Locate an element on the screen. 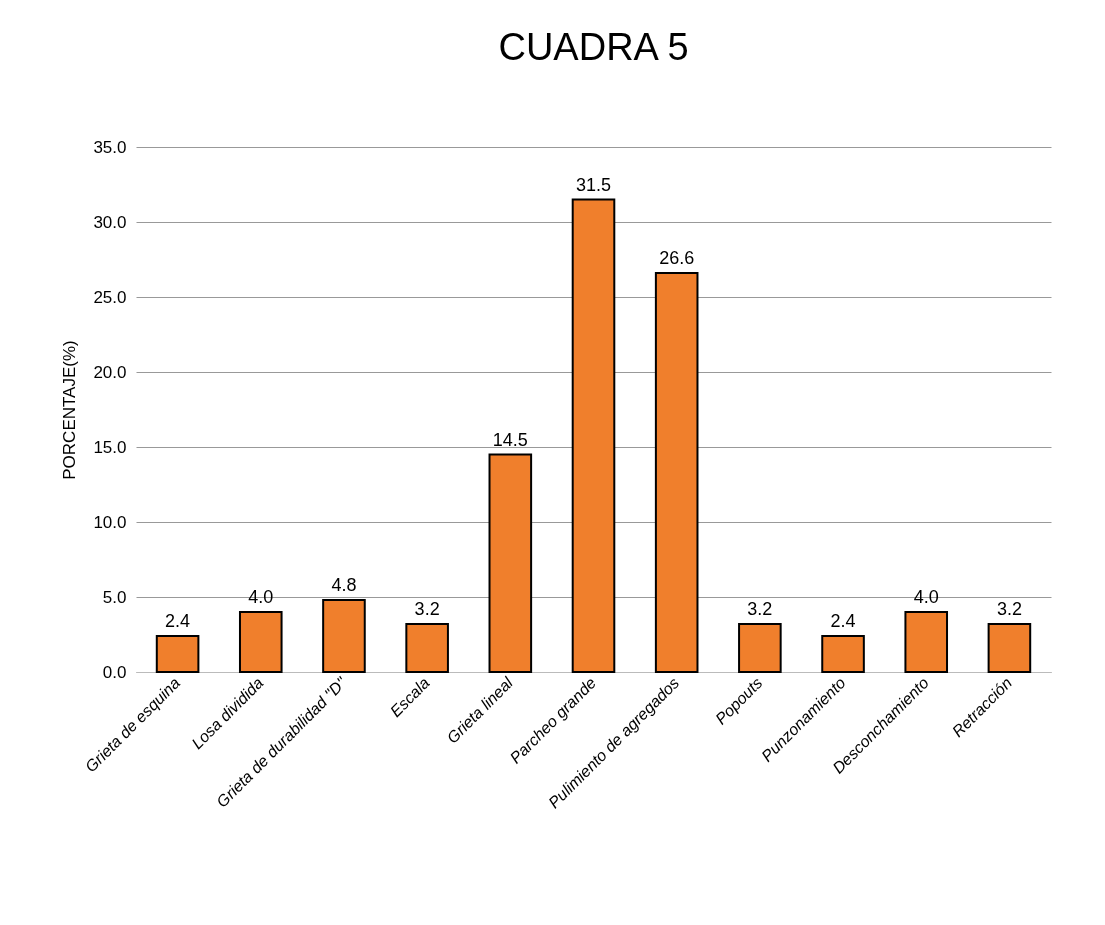  y-tick-label: 30.0 is located at coordinates (110, 222).